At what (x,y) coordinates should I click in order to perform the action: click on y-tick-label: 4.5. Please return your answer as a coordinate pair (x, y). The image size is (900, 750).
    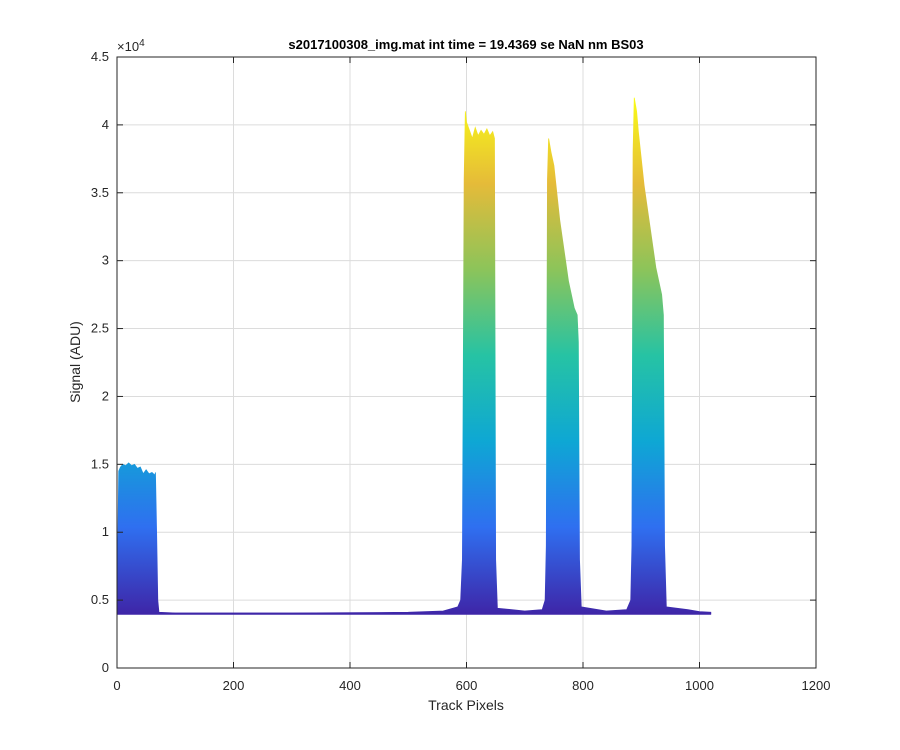
    Looking at the image, I should click on (100, 56).